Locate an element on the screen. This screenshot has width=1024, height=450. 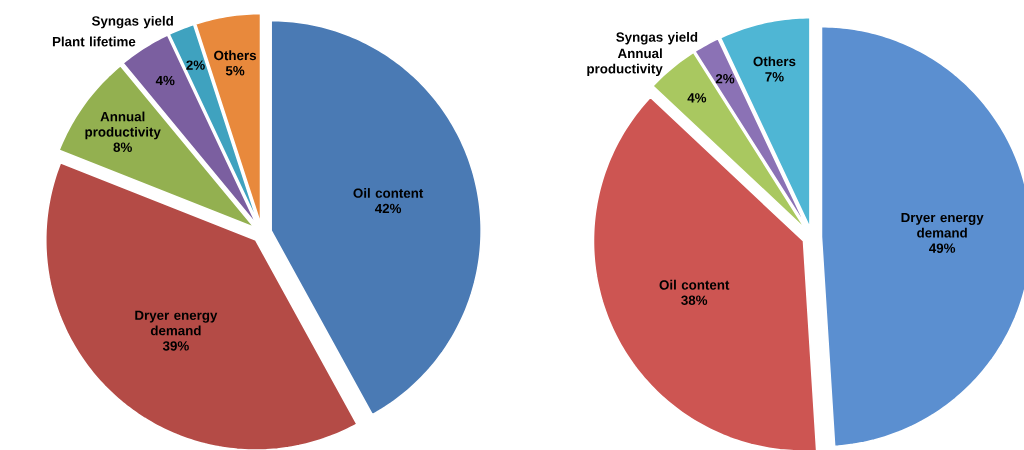
slice-label: Plant lifetime is located at coordinates (94, 41).